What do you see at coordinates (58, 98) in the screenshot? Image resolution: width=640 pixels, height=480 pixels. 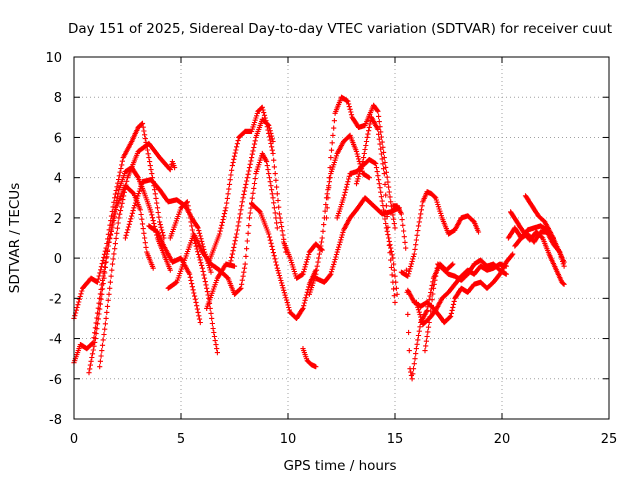 I see `y-tick-label: 8` at bounding box center [58, 98].